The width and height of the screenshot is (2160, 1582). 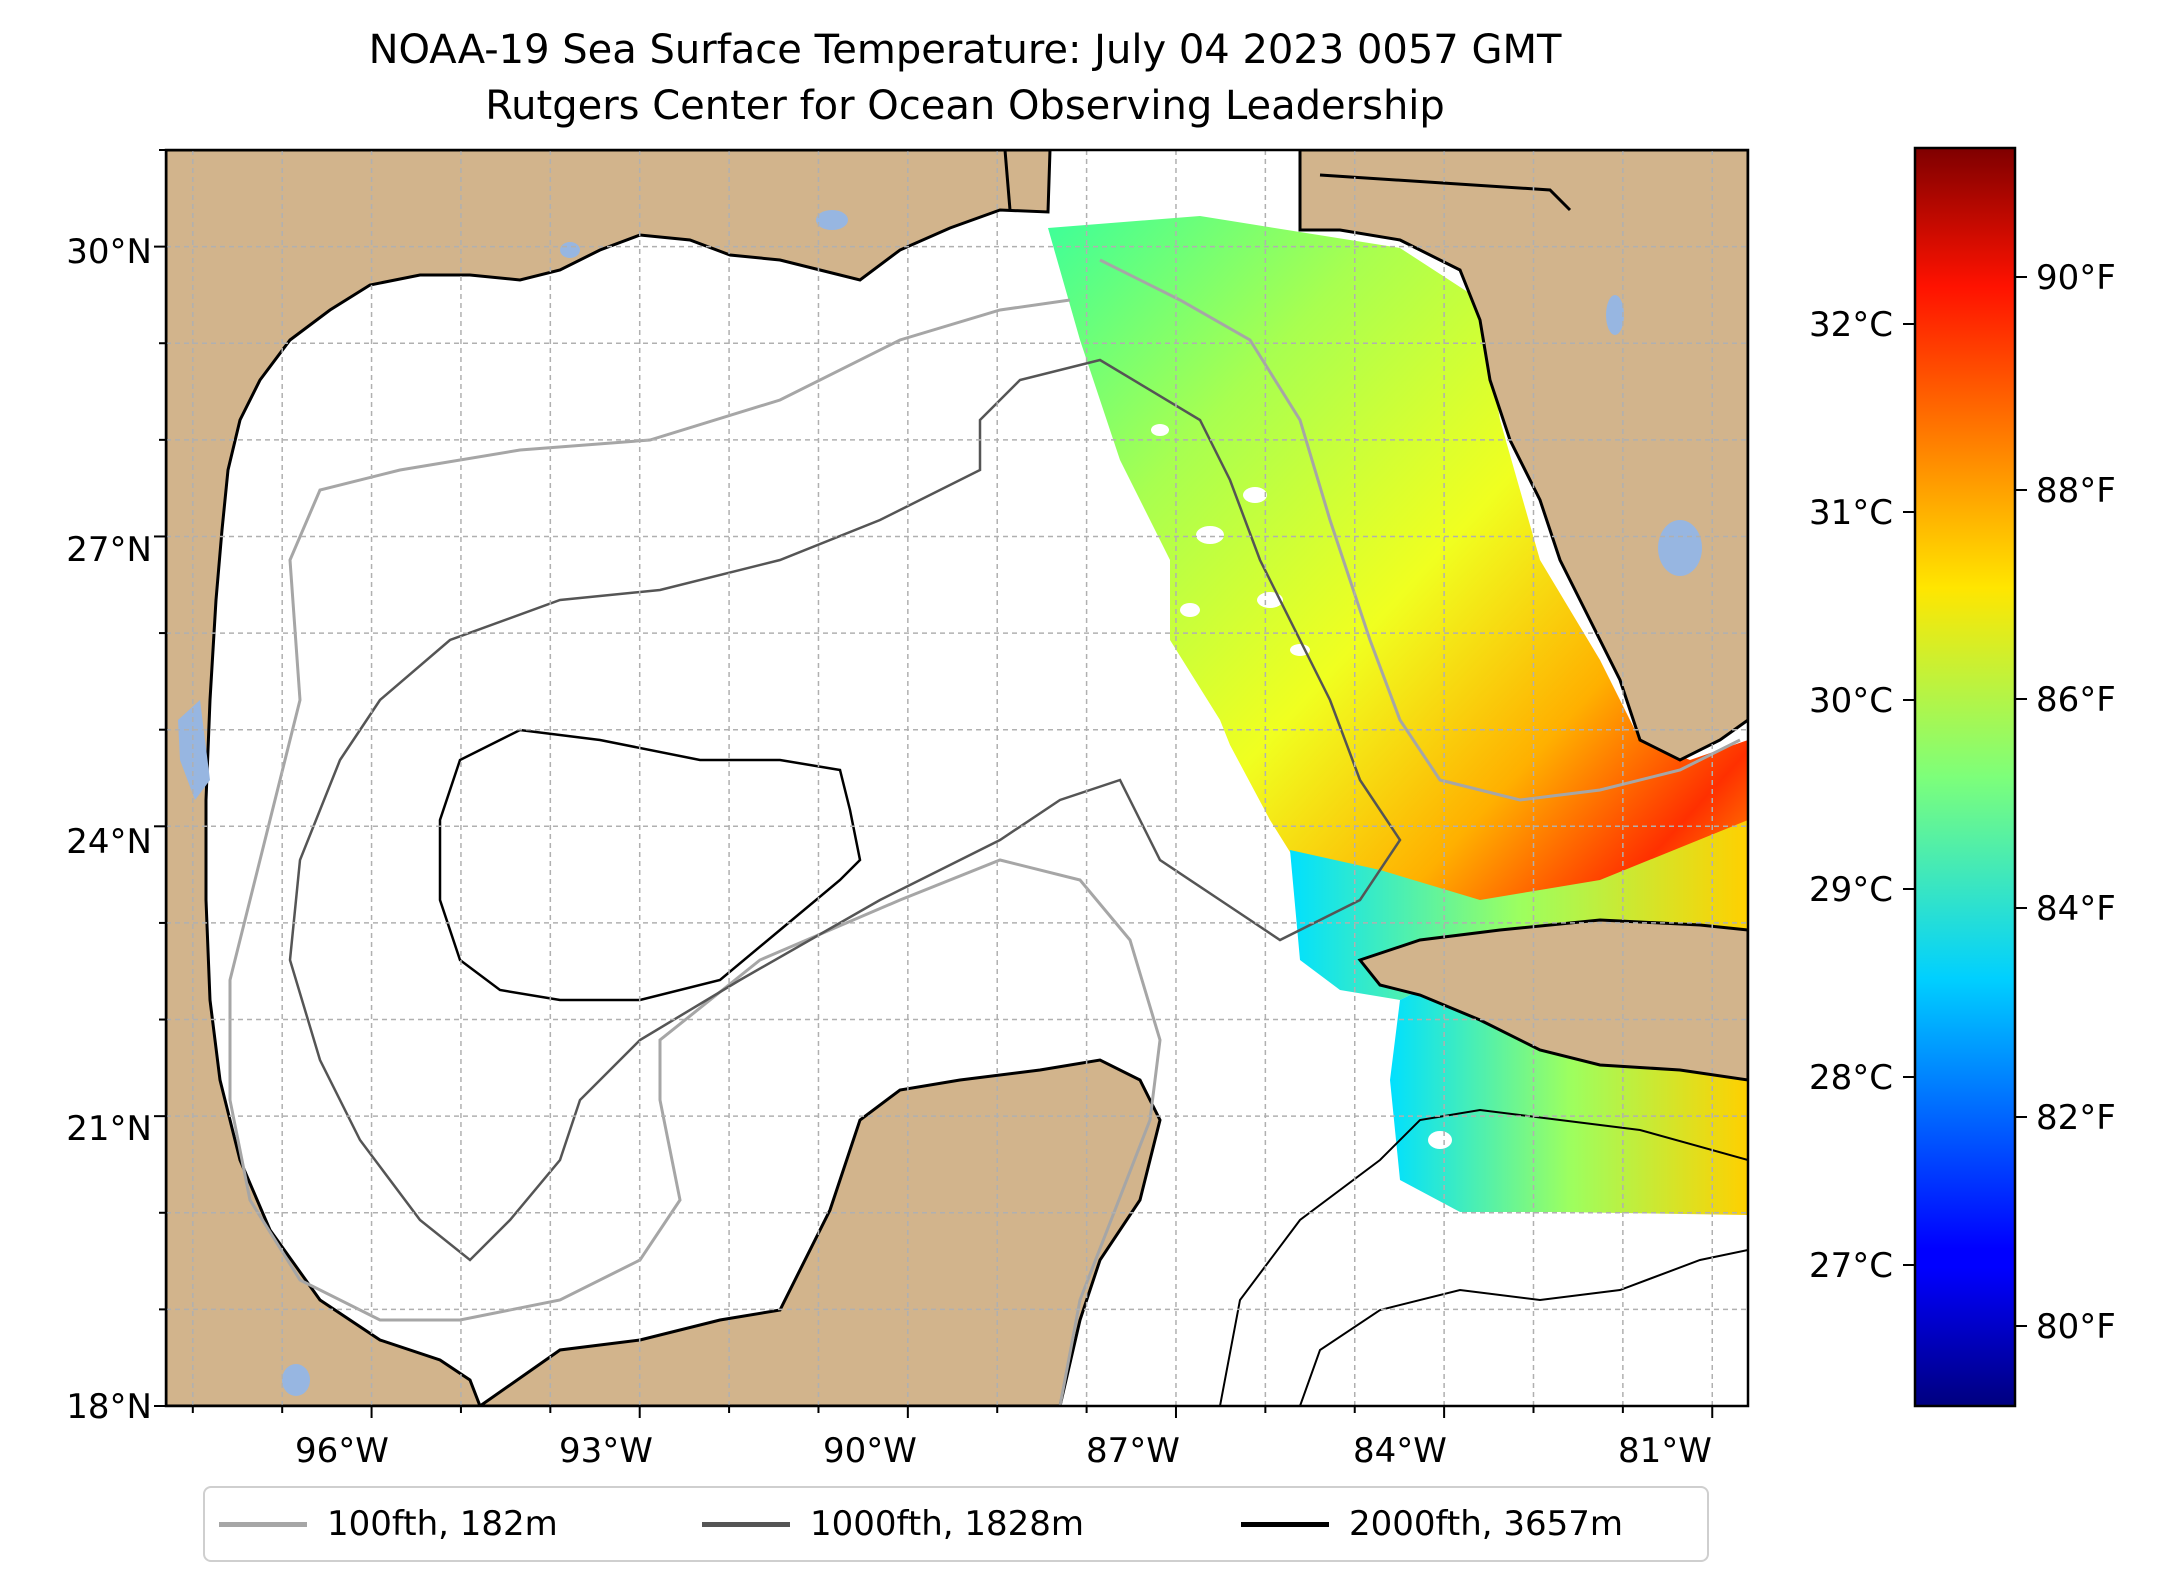 I want to click on land-yucatan, so click(x=819, y=1232).